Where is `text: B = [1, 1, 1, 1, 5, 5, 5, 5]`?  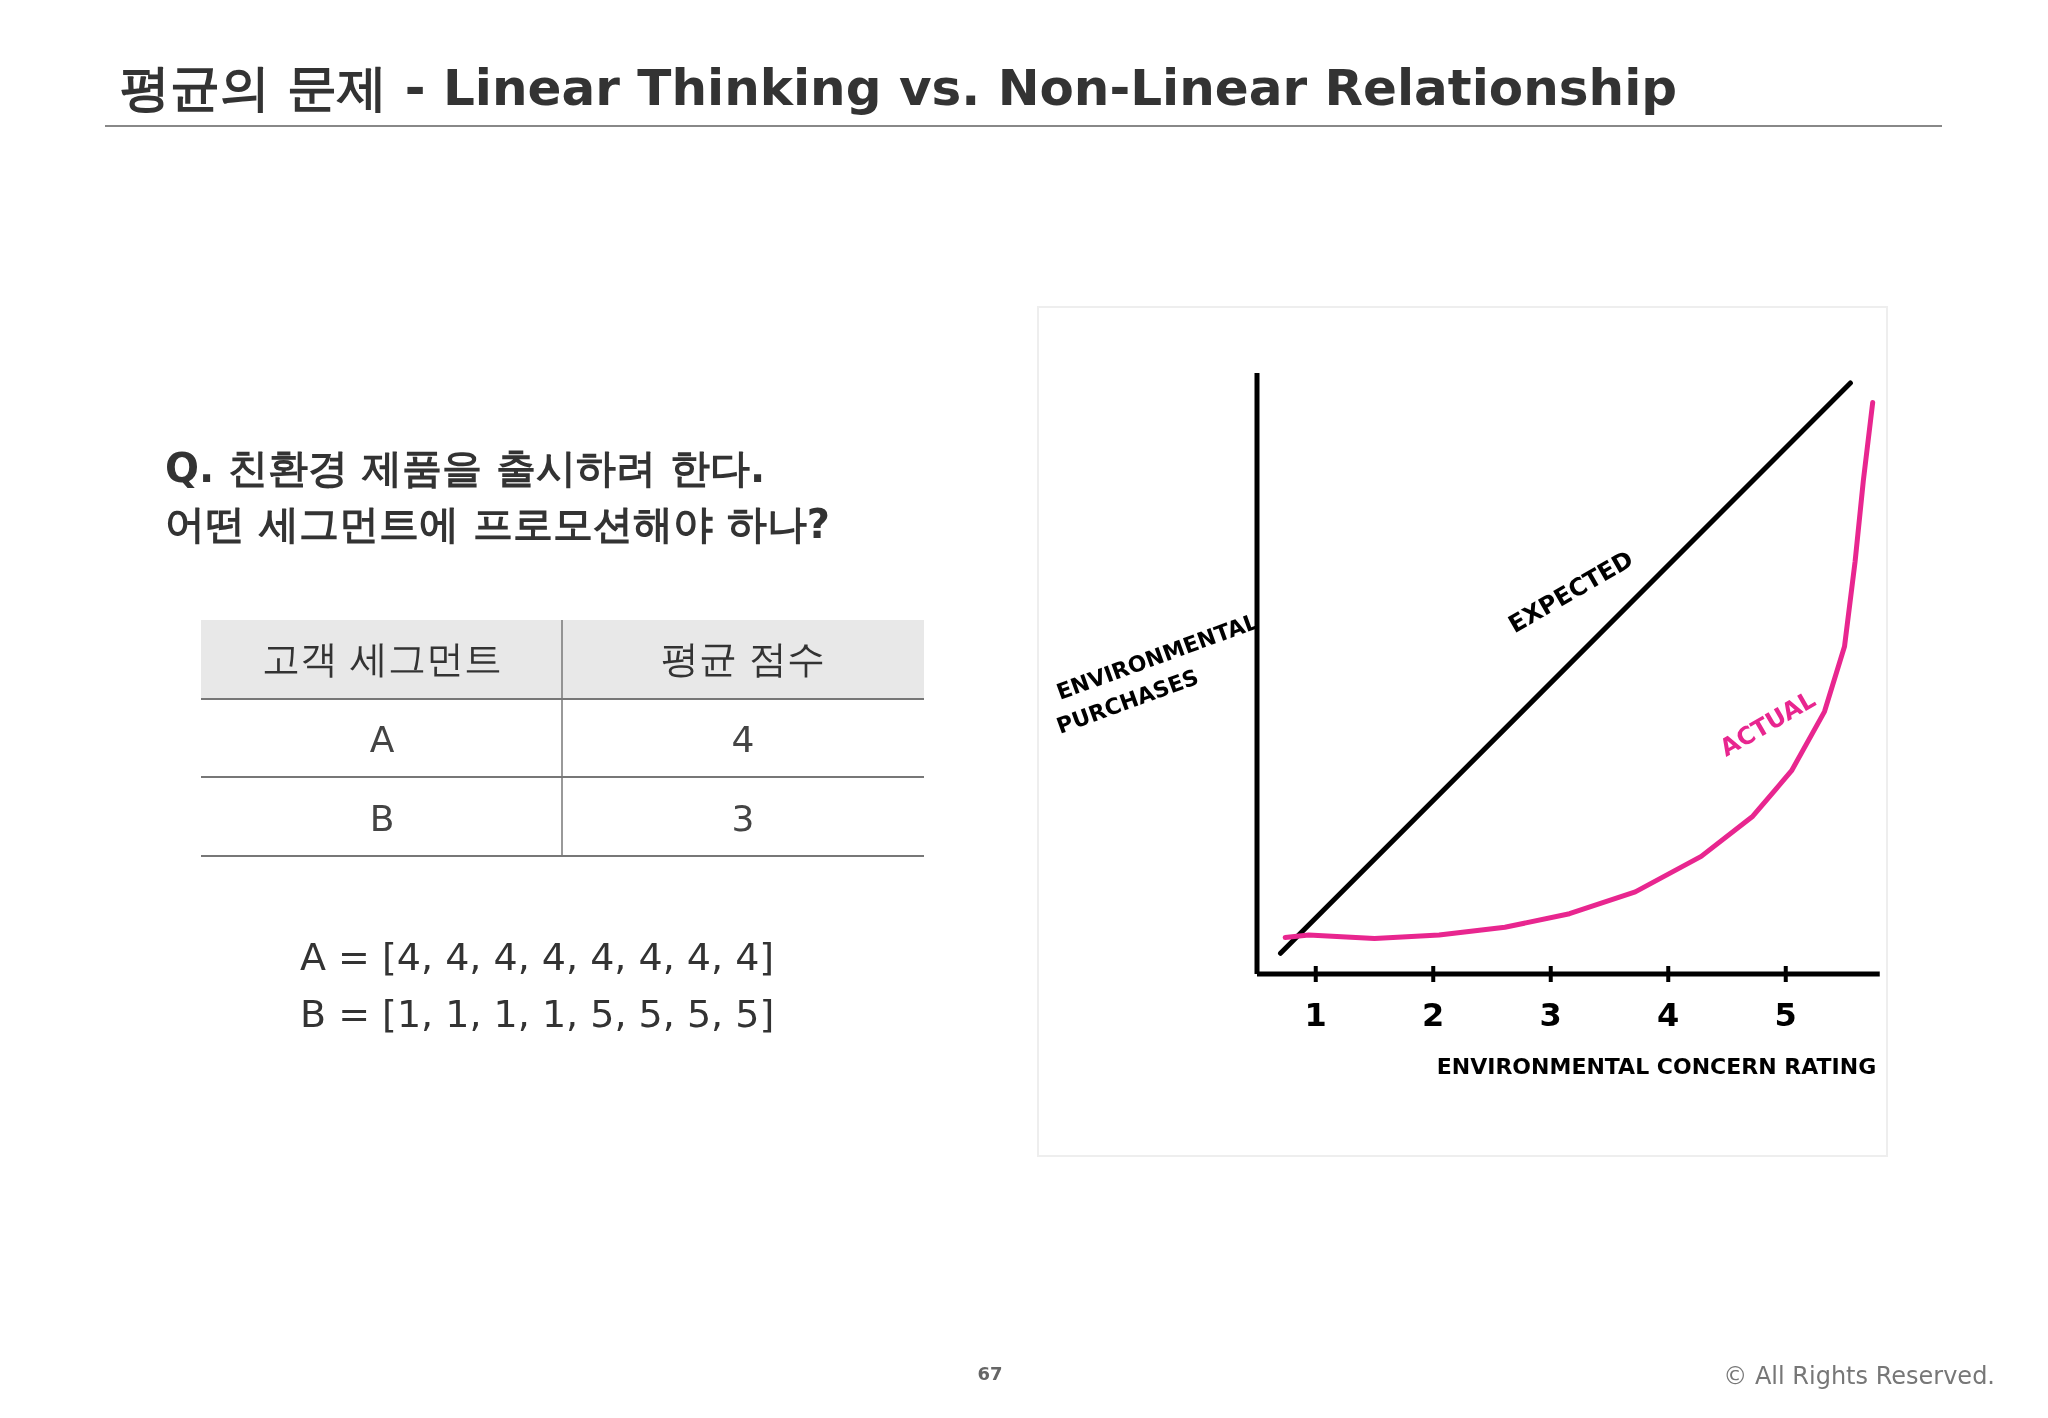 text: B = [1, 1, 1, 1, 5, 5, 5, 5] is located at coordinates (537, 1014).